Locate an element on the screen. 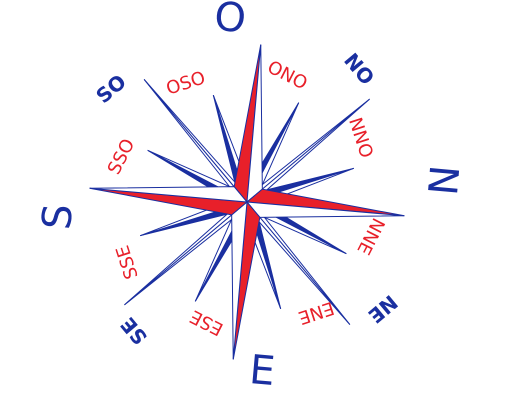 The image size is (530, 405). label-minor: SSO is located at coordinates (122, 157).